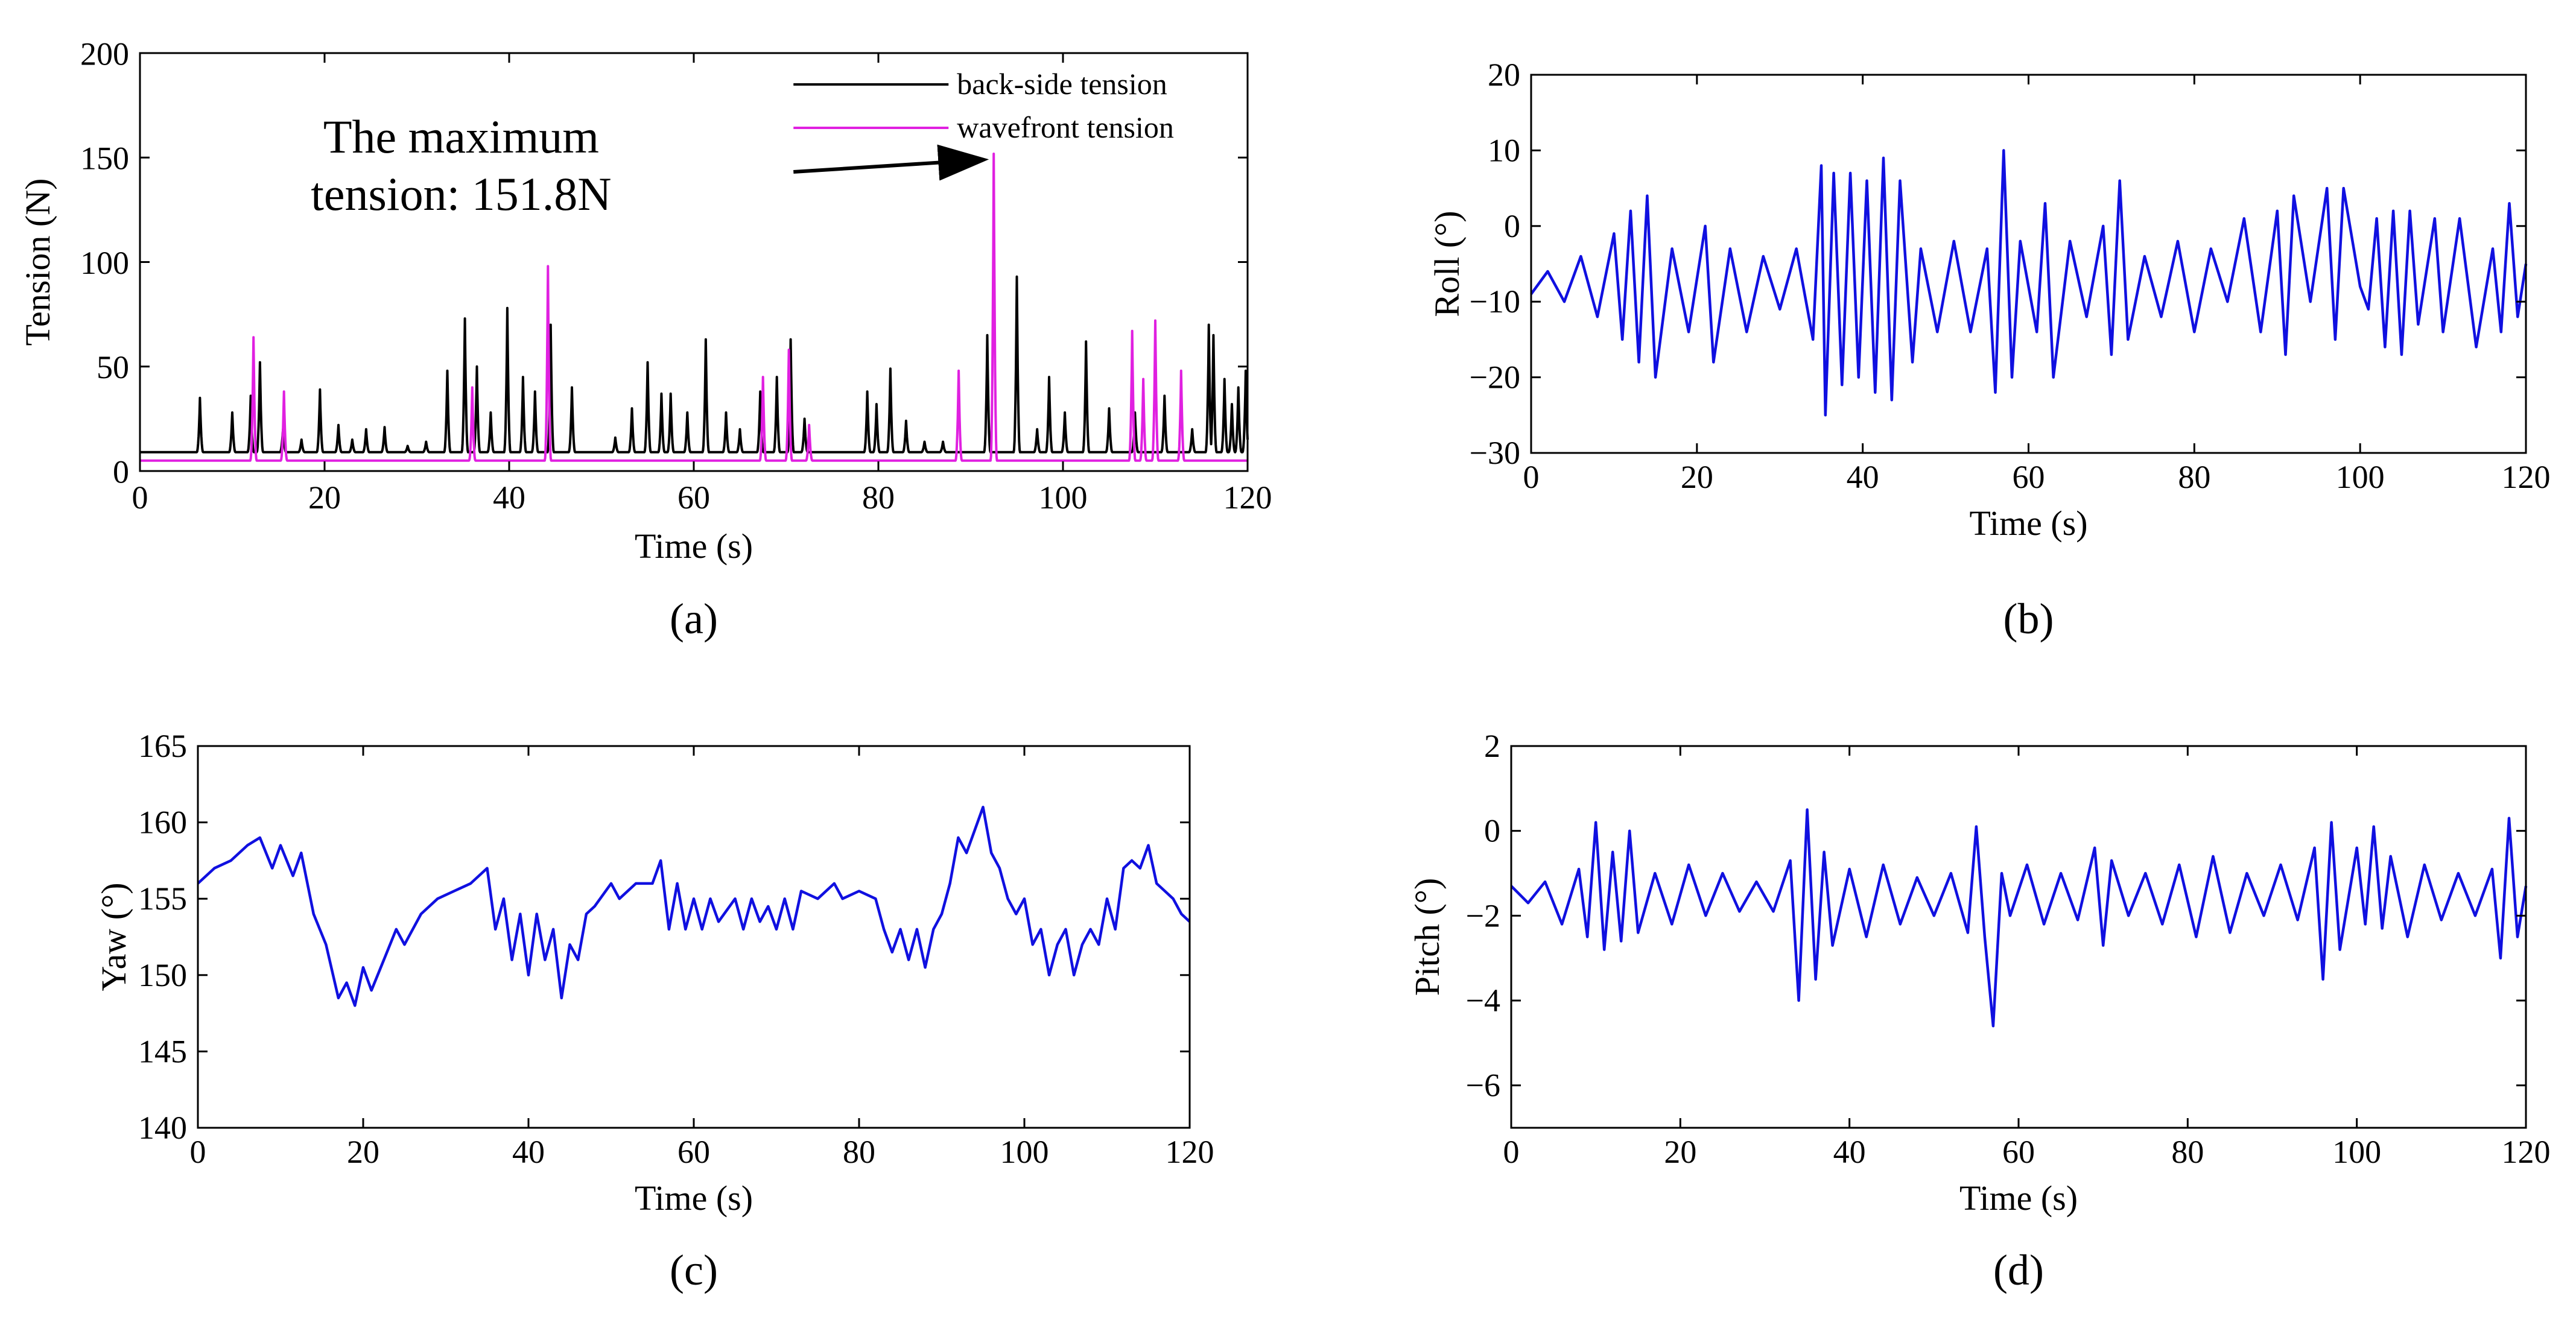 This screenshot has width=2576, height=1325. Describe the element at coordinates (1065, 127) in the screenshot. I see `legend-entry: wavefront tension` at that location.